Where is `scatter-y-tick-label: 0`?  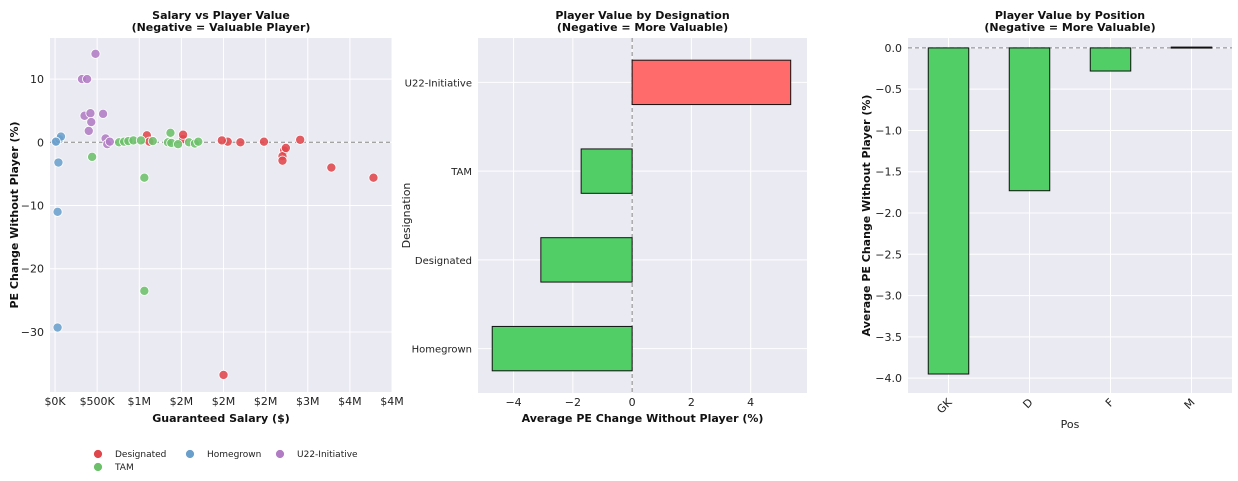
scatter-y-tick-label: 0 is located at coordinates (40, 142).